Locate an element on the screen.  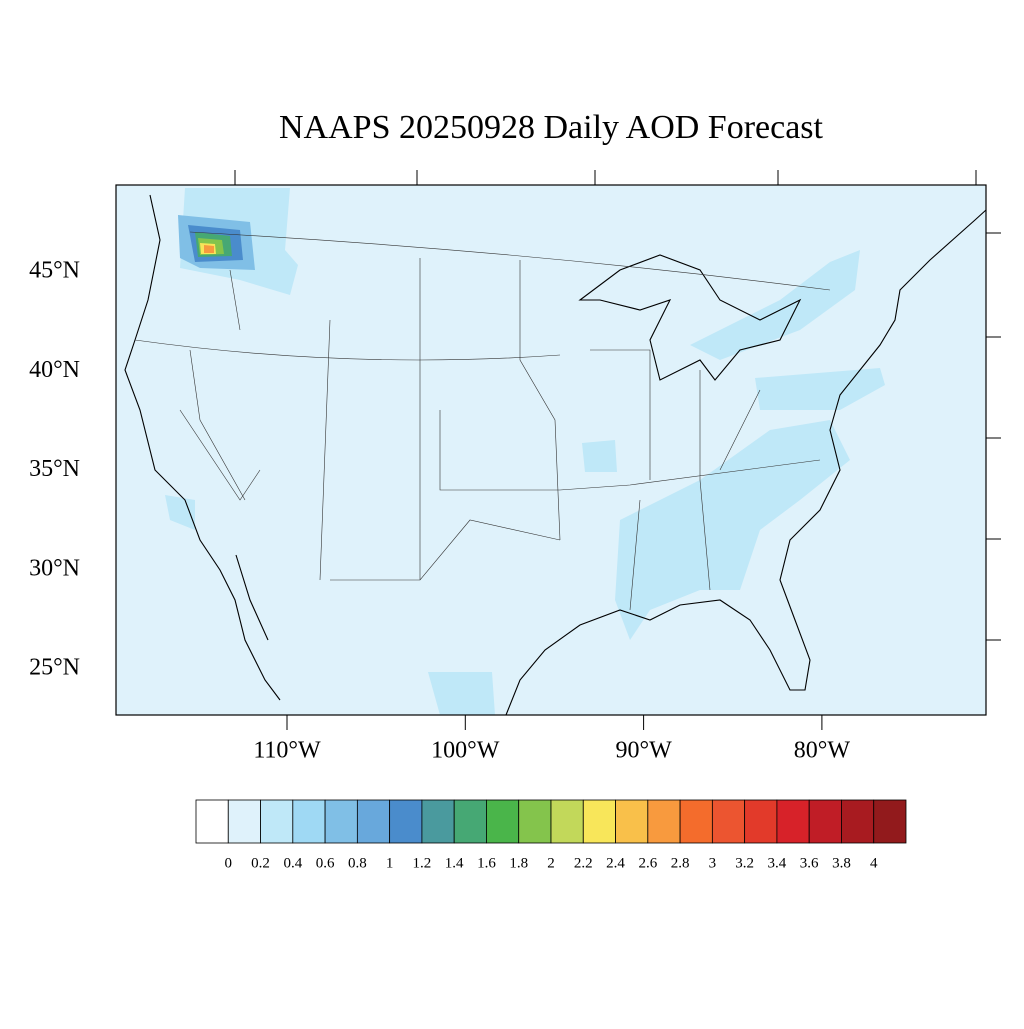
colorbar-label: 2.2 is located at coordinates (583, 863).